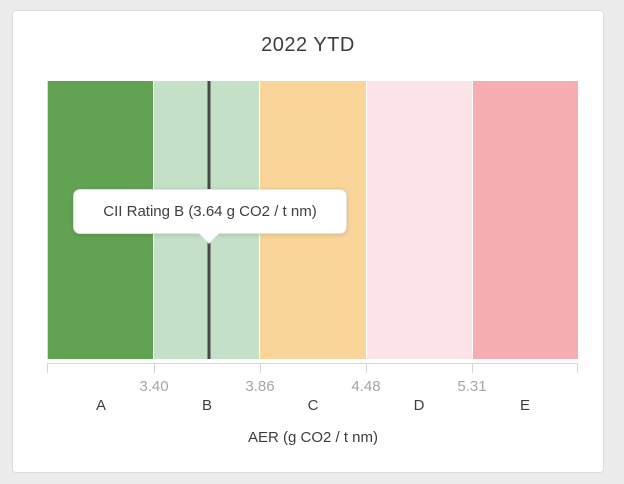  What do you see at coordinates (419, 405) in the screenshot?
I see `band-label-d: D` at bounding box center [419, 405].